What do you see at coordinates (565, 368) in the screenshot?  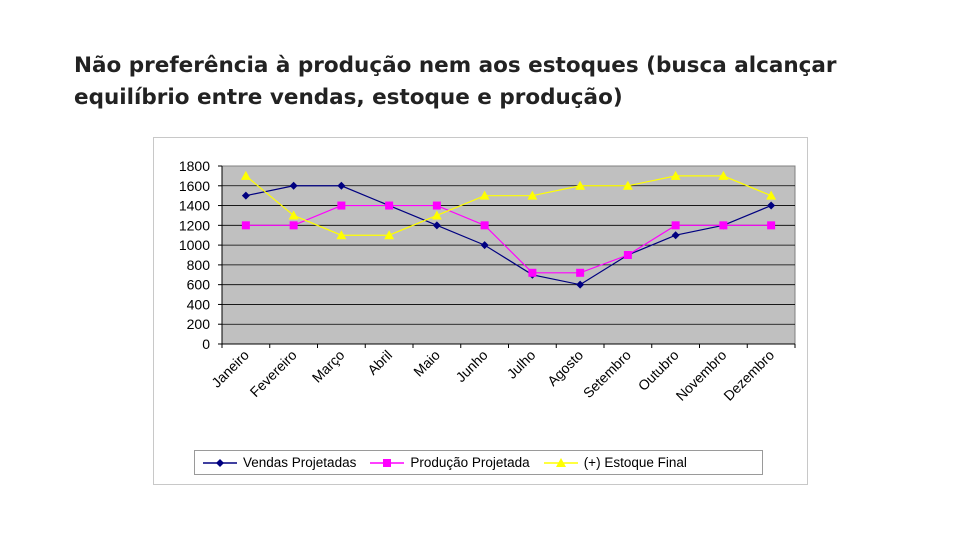 I see `x-tick-label: Agosto` at bounding box center [565, 368].